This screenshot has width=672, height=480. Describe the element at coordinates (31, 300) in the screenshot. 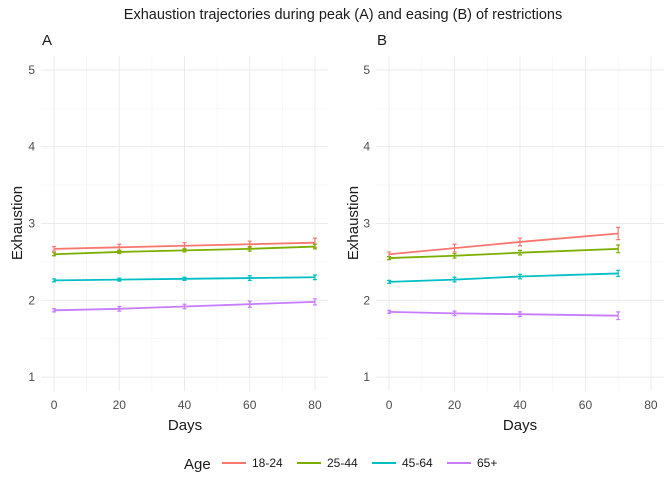

I see `panel-a-ytick-label: 2` at that location.